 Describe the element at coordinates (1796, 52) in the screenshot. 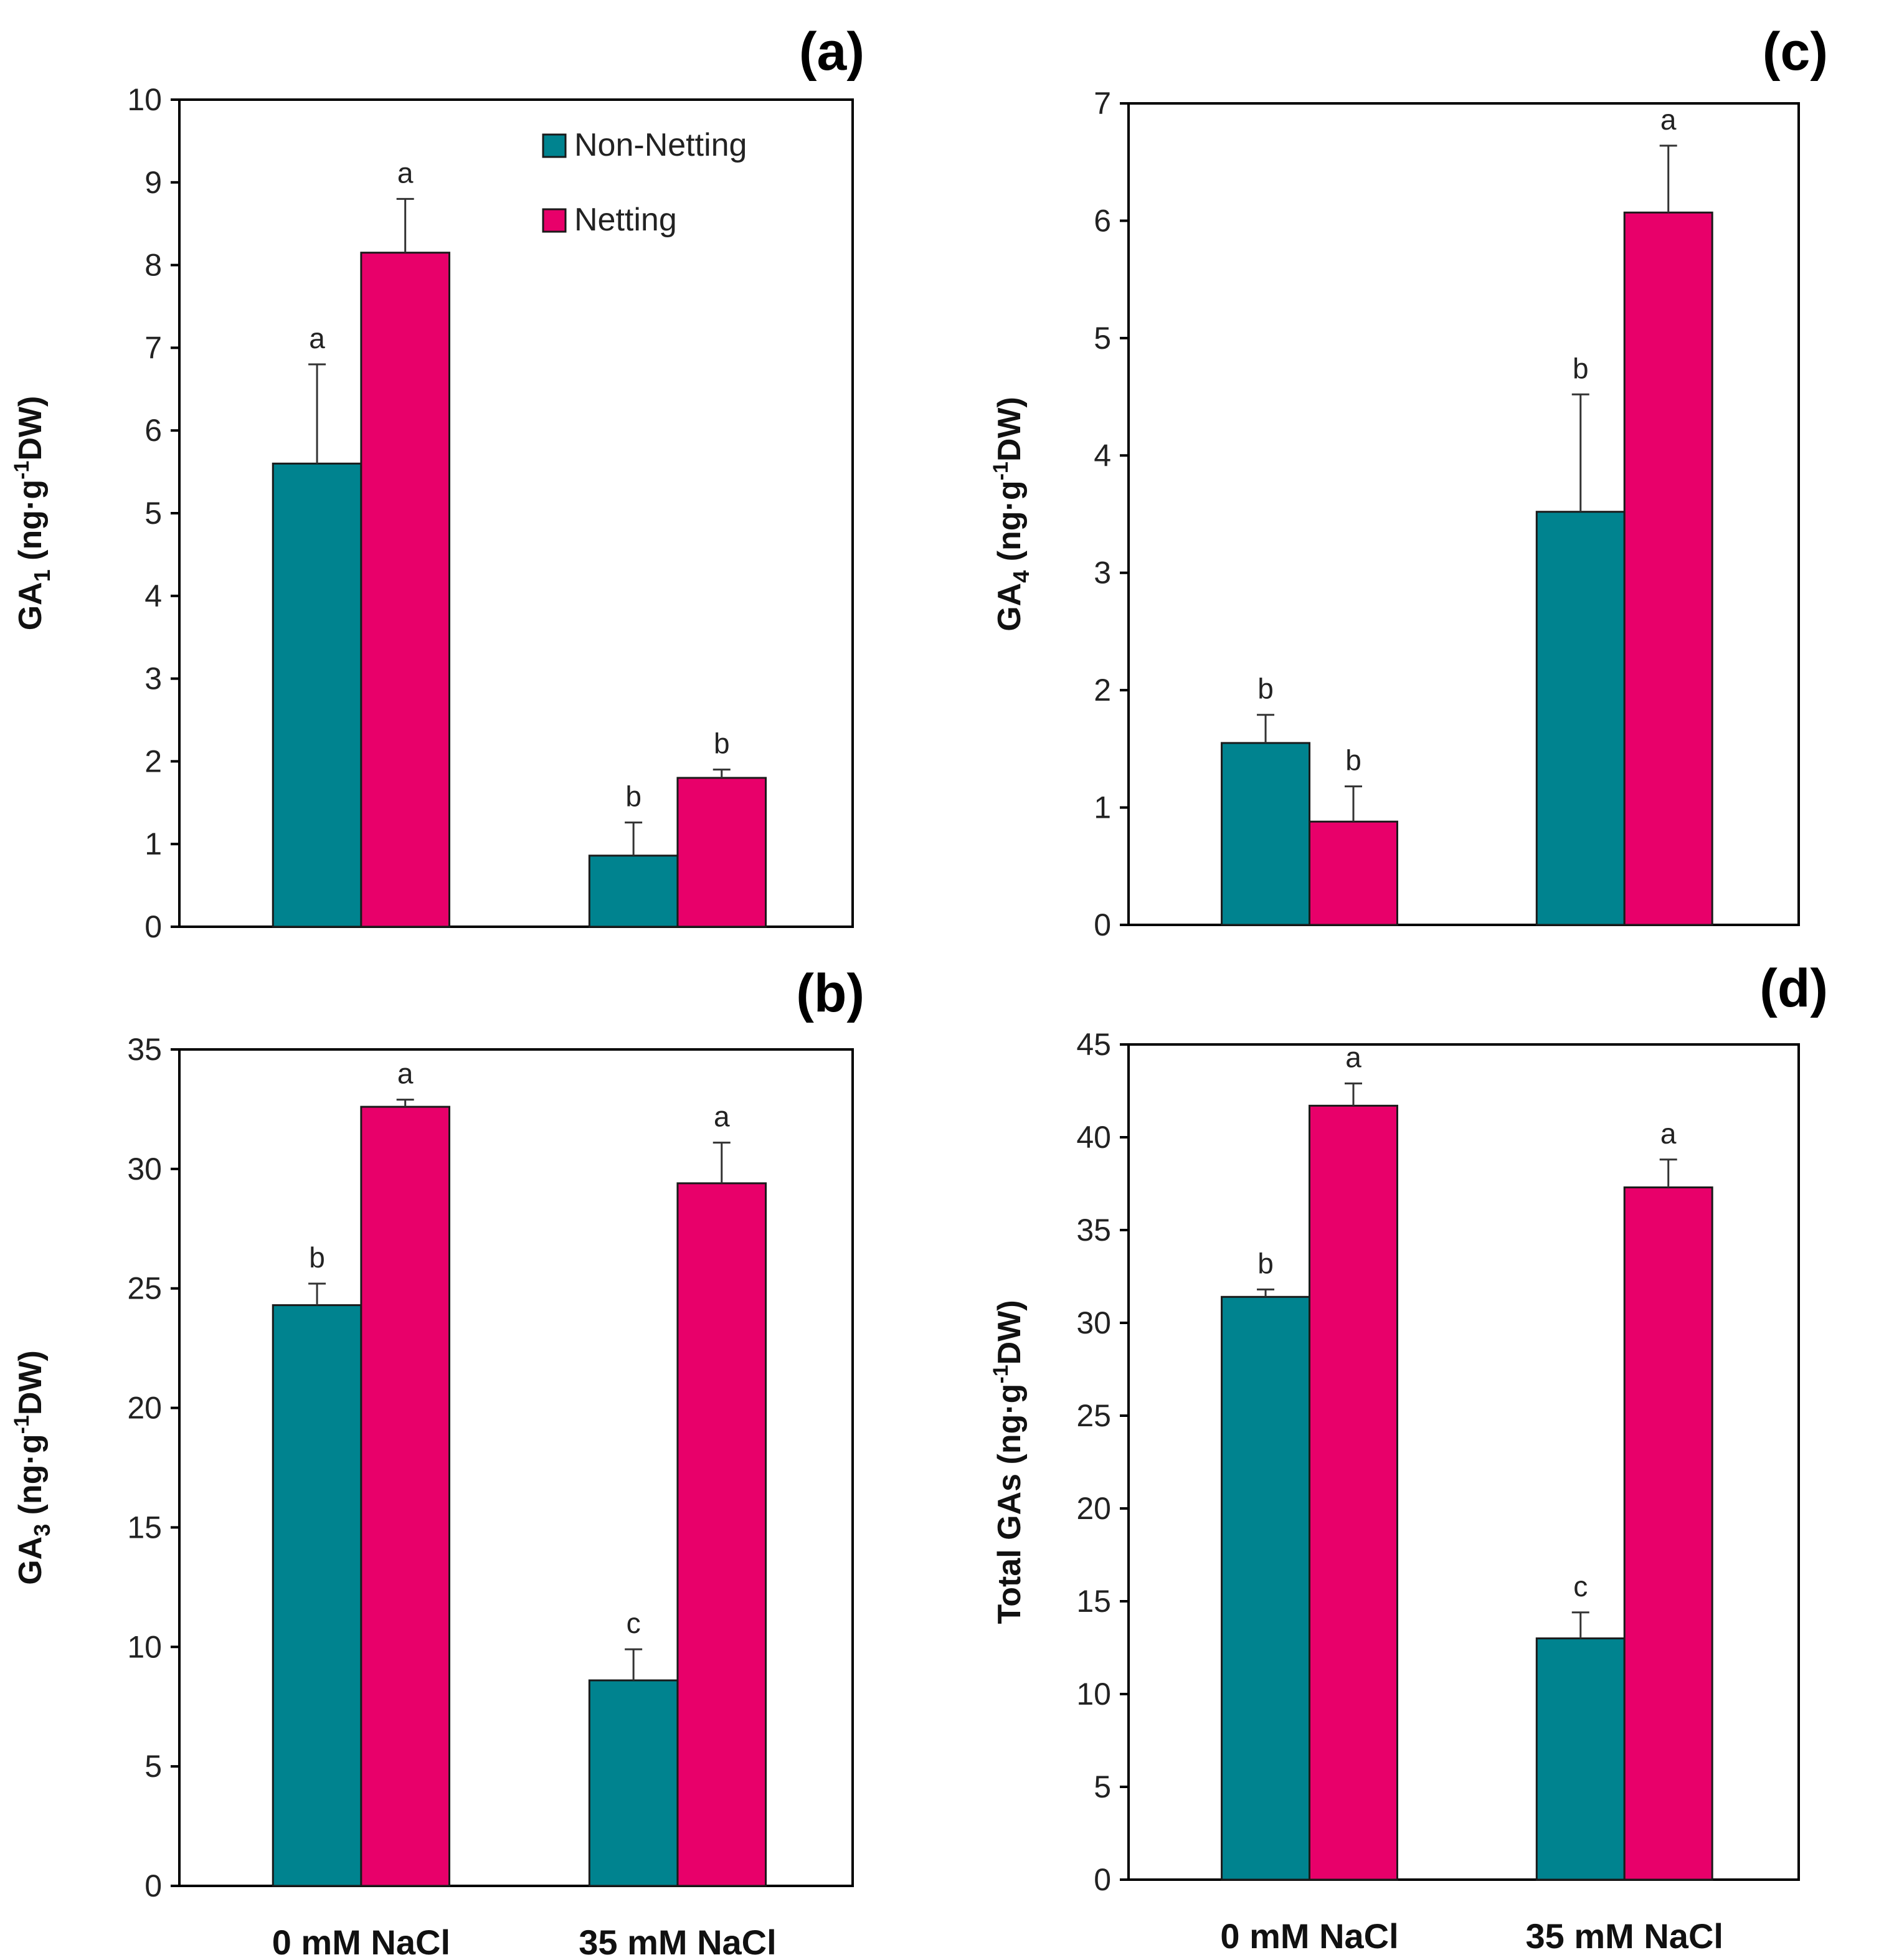

I see `panel-label-c: (c)` at that location.